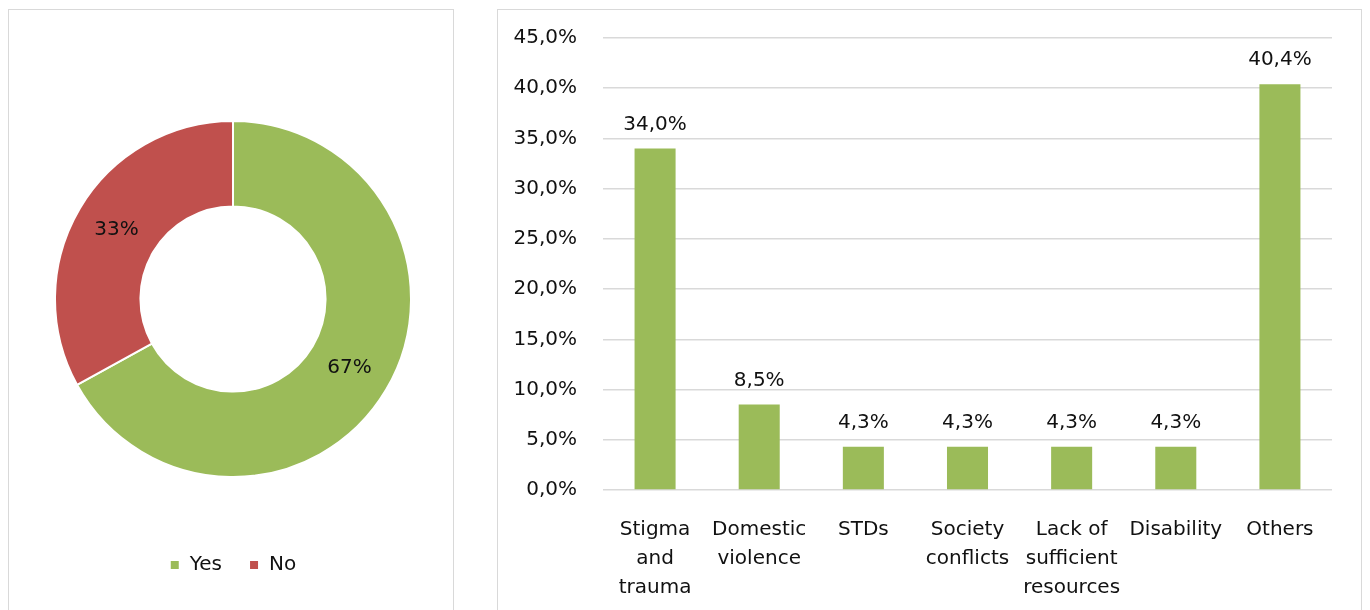  Describe the element at coordinates (545, 36) in the screenshot. I see `y-tick-label: 45,0%` at that location.